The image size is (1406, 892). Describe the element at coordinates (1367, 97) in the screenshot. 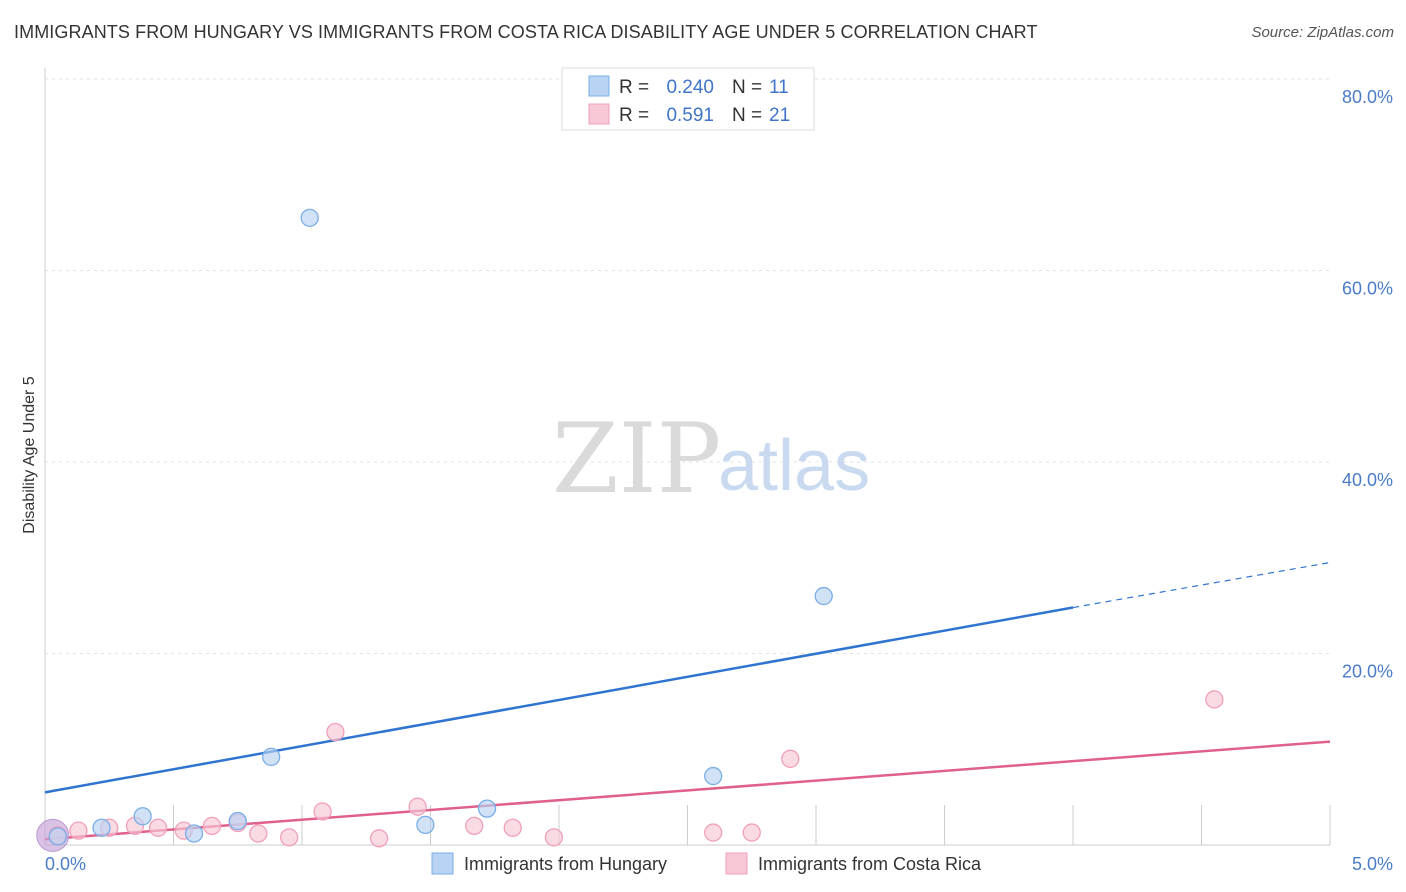

I see `y-tick-label: 80.0%` at that location.